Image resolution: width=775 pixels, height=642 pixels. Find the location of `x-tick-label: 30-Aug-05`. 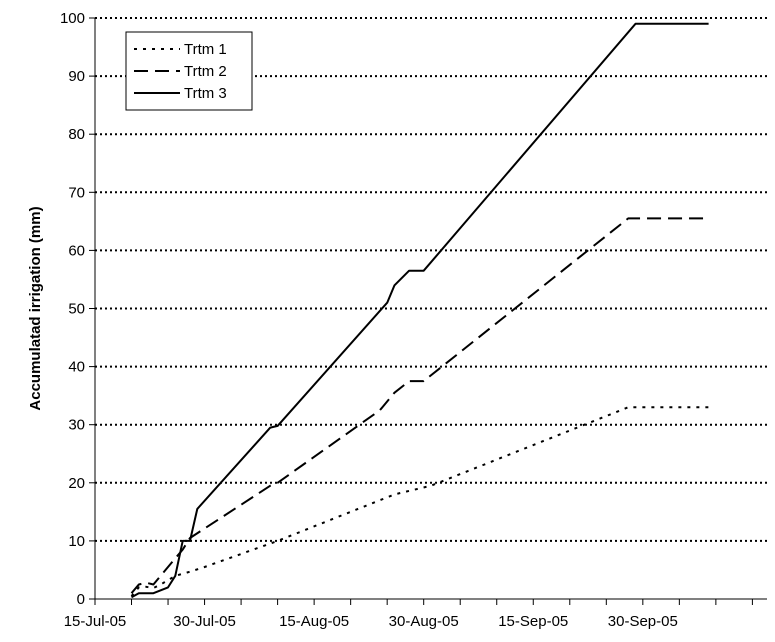

x-tick-label: 30-Aug-05 is located at coordinates (424, 621).